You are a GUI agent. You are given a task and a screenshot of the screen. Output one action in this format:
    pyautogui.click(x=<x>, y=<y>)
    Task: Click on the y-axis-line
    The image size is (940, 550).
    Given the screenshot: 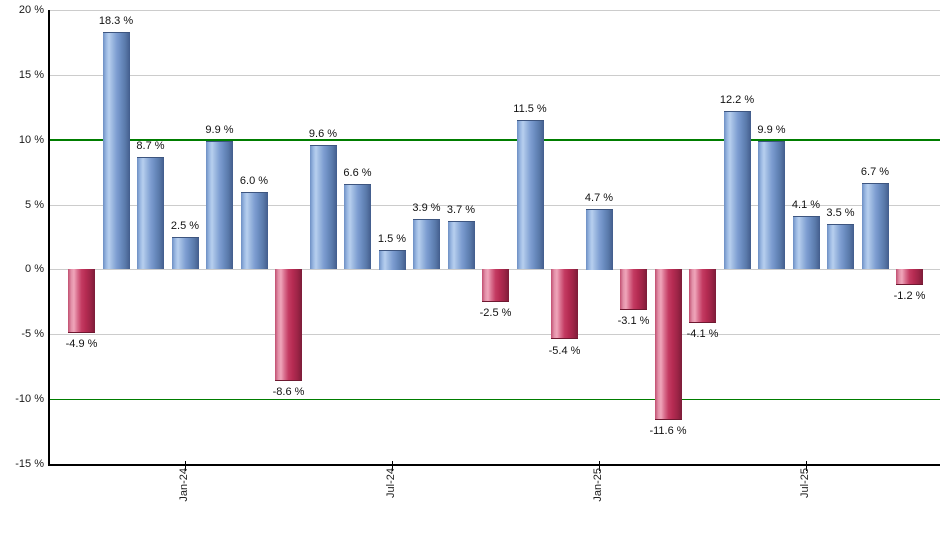 What is the action you would take?
    pyautogui.click(x=49, y=238)
    